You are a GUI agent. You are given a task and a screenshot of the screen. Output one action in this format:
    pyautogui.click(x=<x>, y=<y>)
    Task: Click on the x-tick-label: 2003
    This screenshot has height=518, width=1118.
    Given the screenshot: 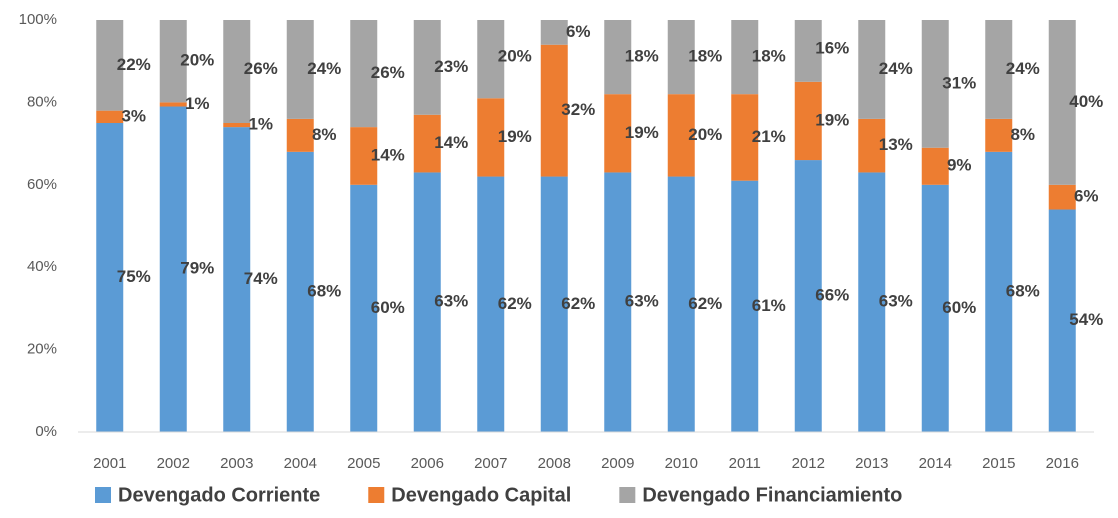 What is the action you would take?
    pyautogui.click(x=236, y=463)
    